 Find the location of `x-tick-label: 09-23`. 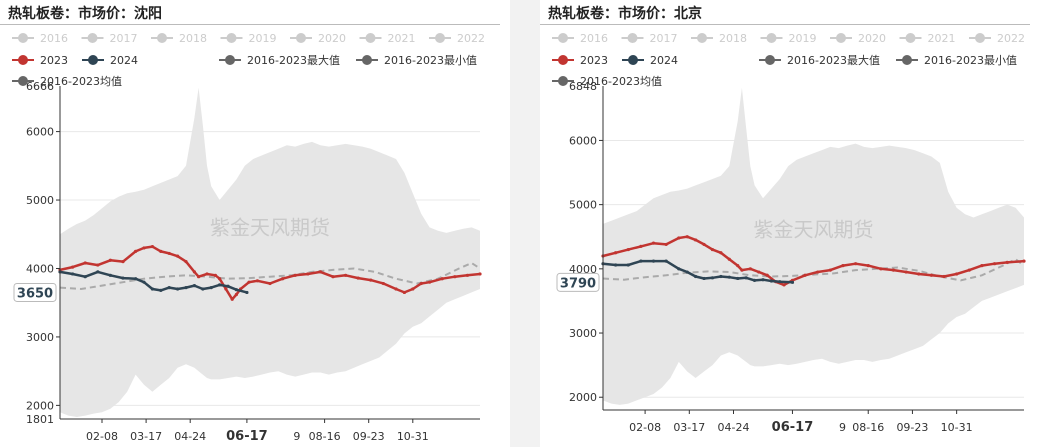

x-tick-label: 09-23 is located at coordinates (369, 436).